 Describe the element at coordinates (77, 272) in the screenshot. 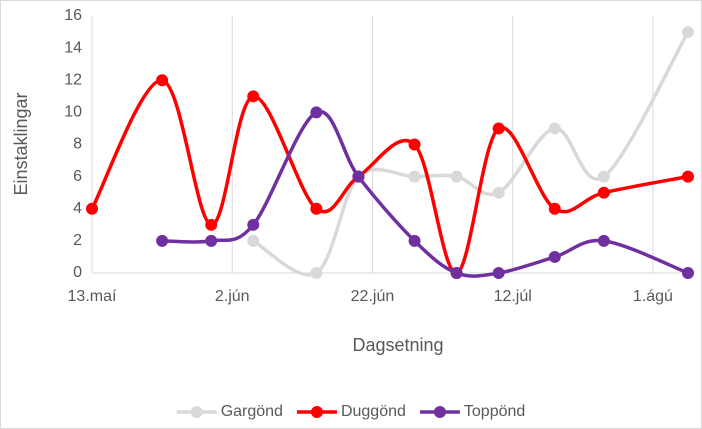

I see `y-tick-label: 0` at that location.